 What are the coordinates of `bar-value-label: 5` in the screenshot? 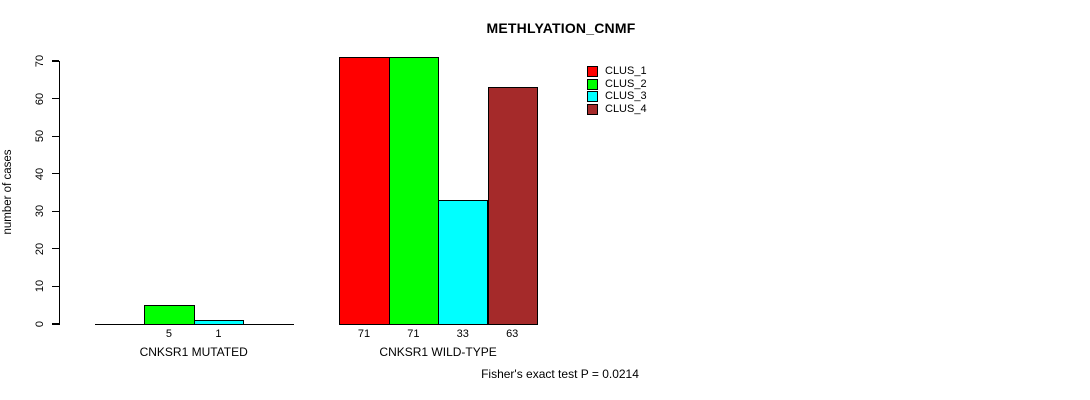 It's located at (168, 334).